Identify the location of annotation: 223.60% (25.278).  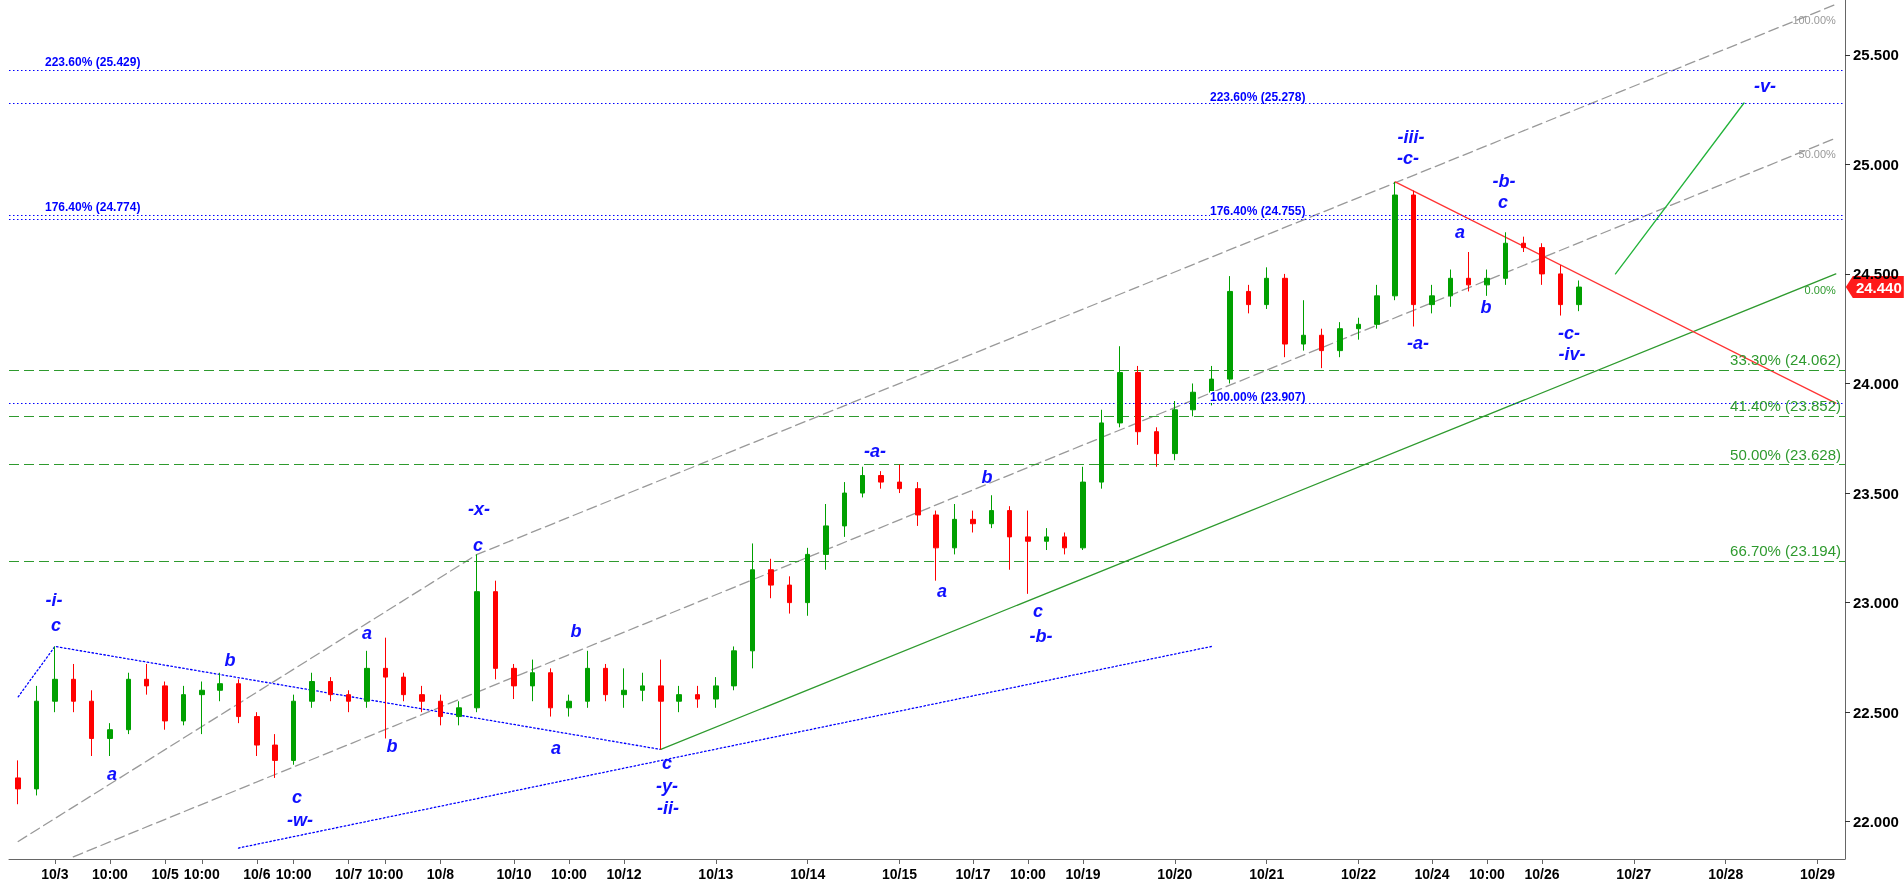
(1258, 97).